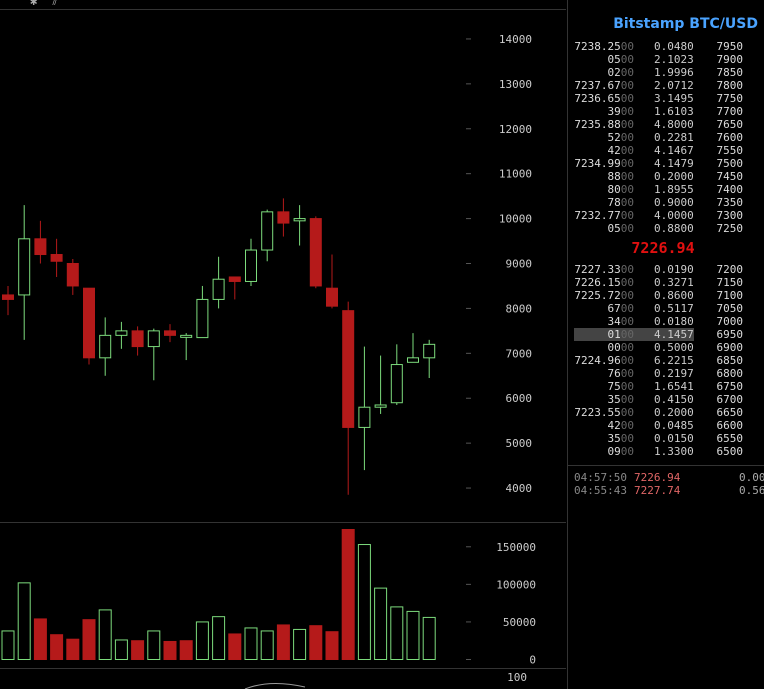  What do you see at coordinates (597, 269) in the screenshot?
I see `order-price-main: 7227.33` at bounding box center [597, 269].